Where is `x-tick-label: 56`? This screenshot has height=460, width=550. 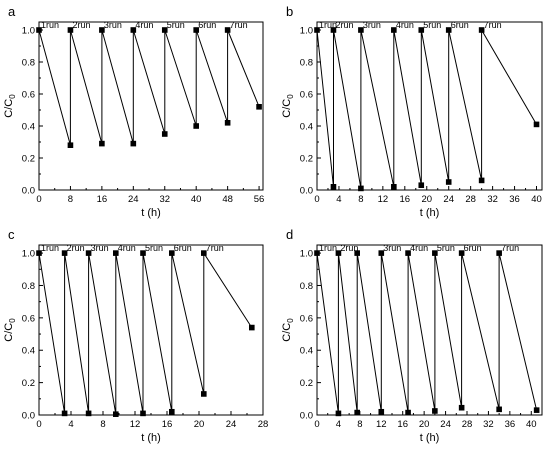 x-tick-label: 56 is located at coordinates (259, 199).